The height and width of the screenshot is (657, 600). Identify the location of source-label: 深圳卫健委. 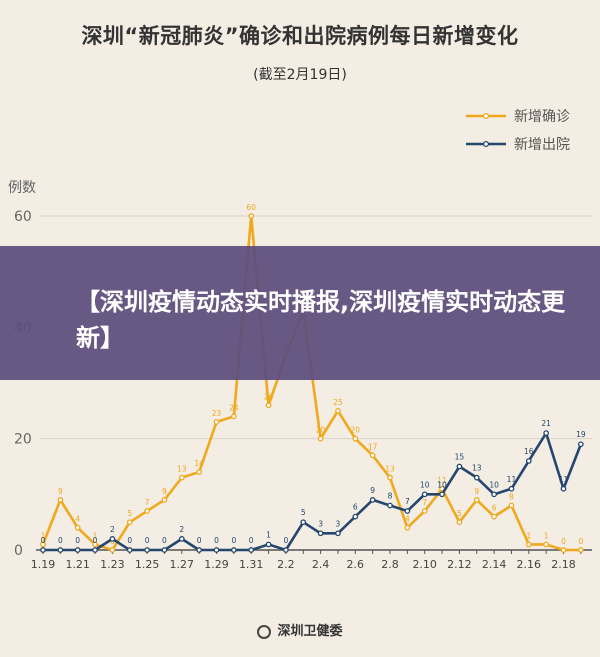
(310, 631).